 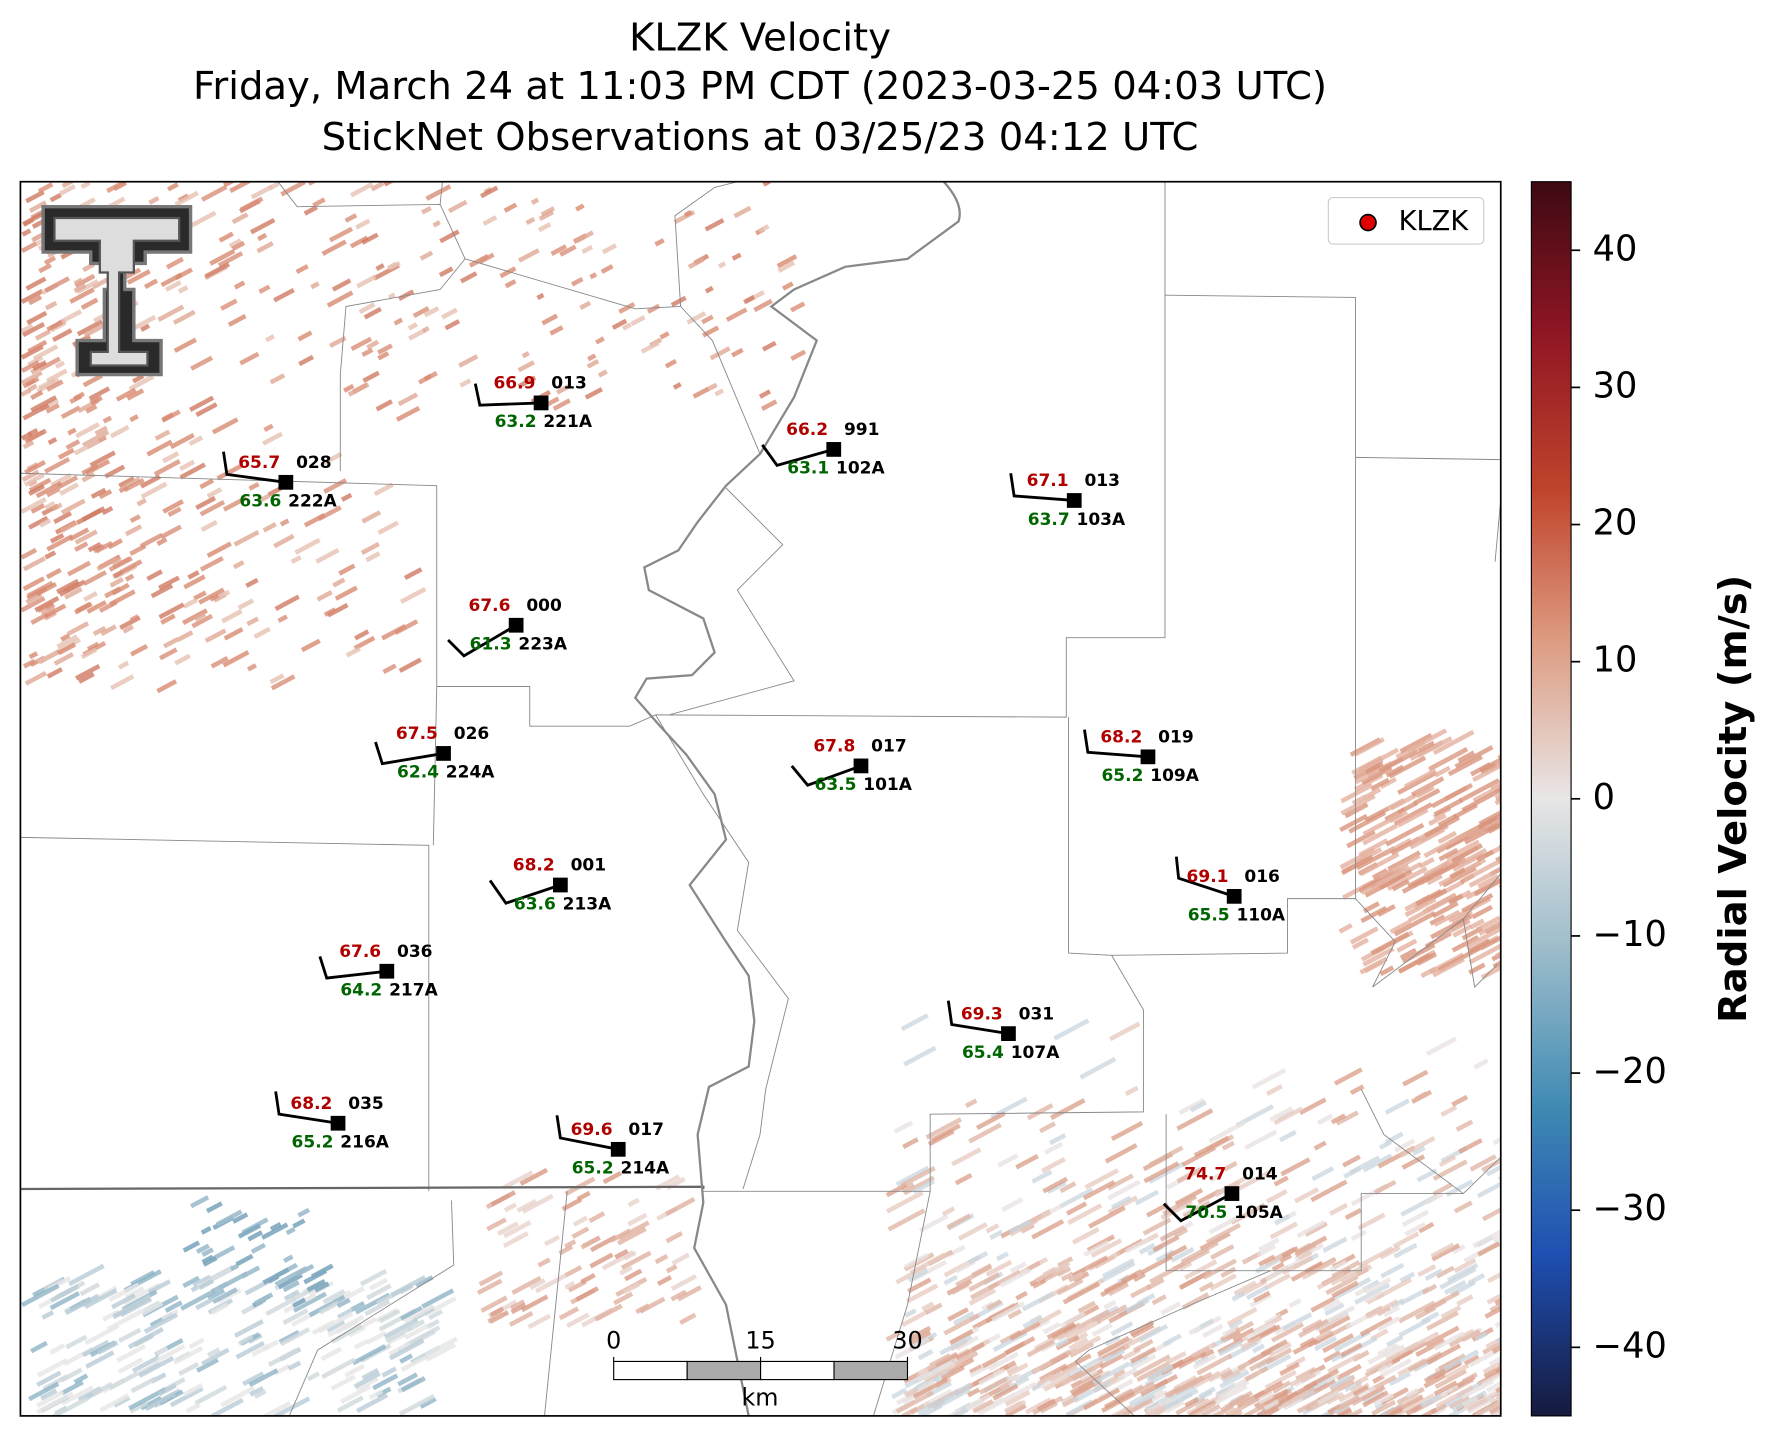 What do you see at coordinates (1232, 1193) in the screenshot?
I see `station-marker` at bounding box center [1232, 1193].